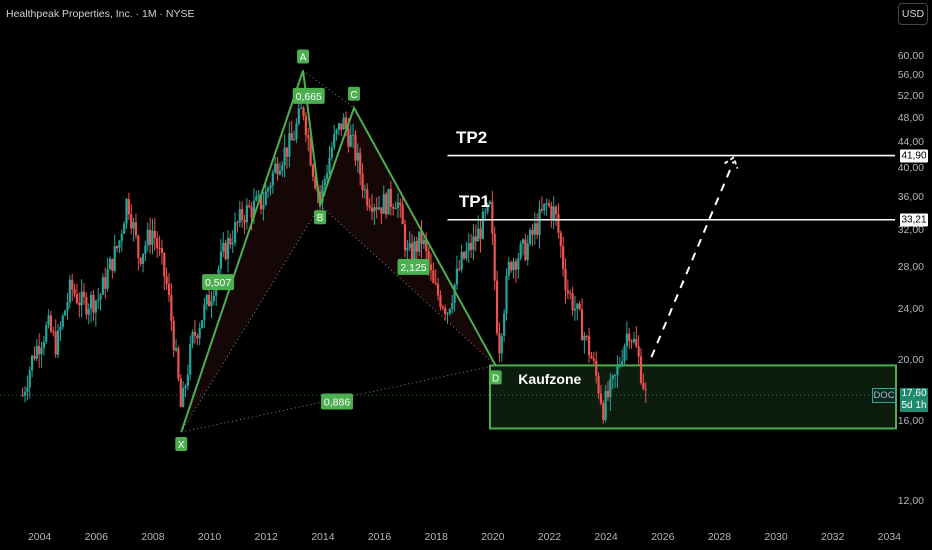 The height and width of the screenshot is (550, 932). I want to click on pattern-point-b: B, so click(320, 217).